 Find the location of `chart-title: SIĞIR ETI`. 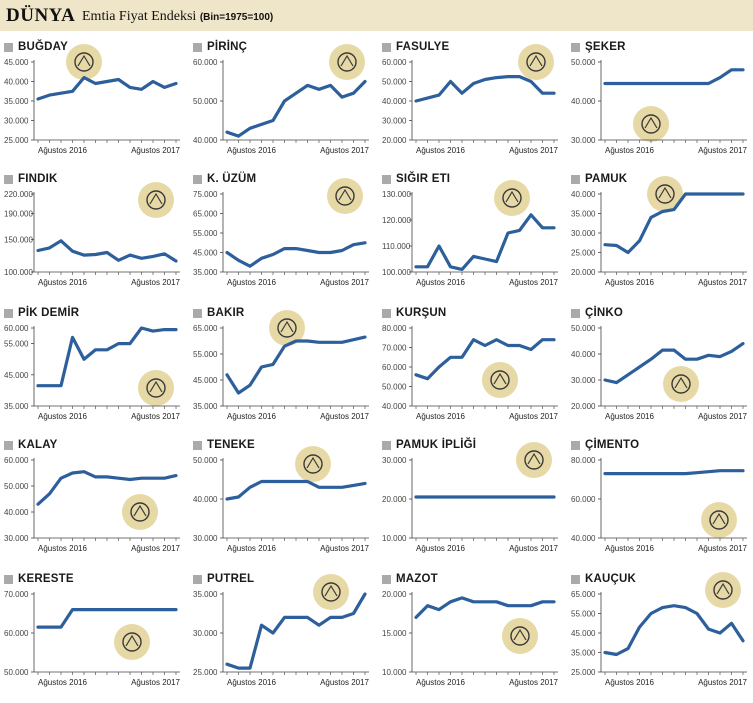

chart-title: SIĞIR ETI is located at coordinates (416, 179).